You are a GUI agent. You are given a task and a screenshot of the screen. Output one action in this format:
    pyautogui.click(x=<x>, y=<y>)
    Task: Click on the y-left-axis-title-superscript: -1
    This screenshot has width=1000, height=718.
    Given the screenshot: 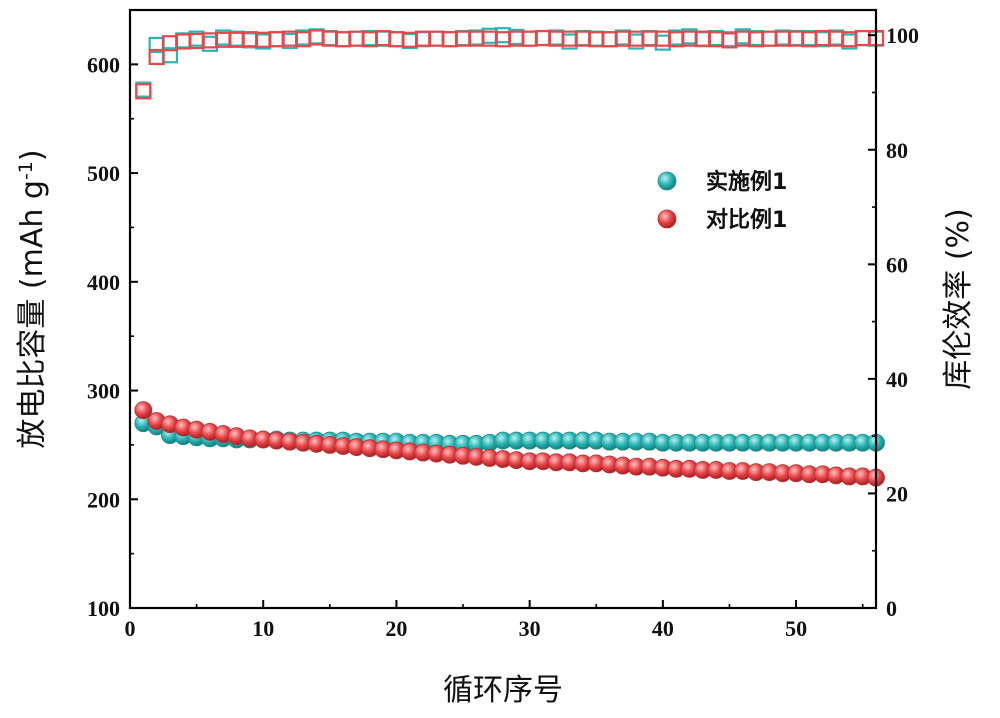 What is the action you would take?
    pyautogui.click(x=26, y=170)
    